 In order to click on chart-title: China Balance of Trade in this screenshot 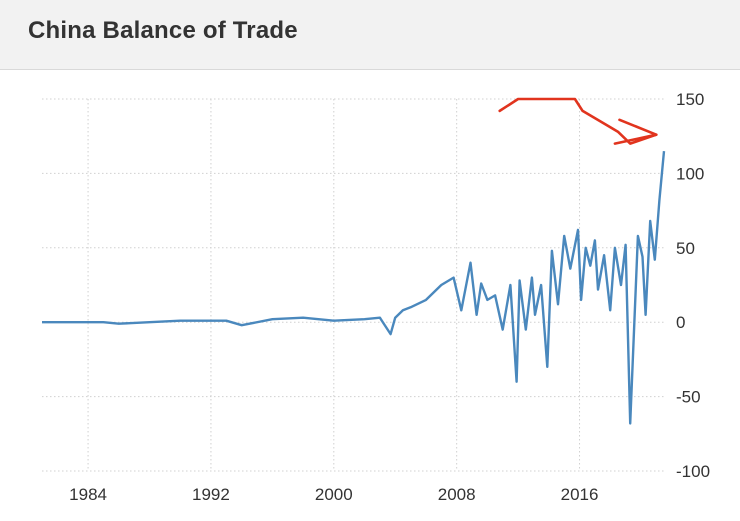, I will do `click(163, 30)`.